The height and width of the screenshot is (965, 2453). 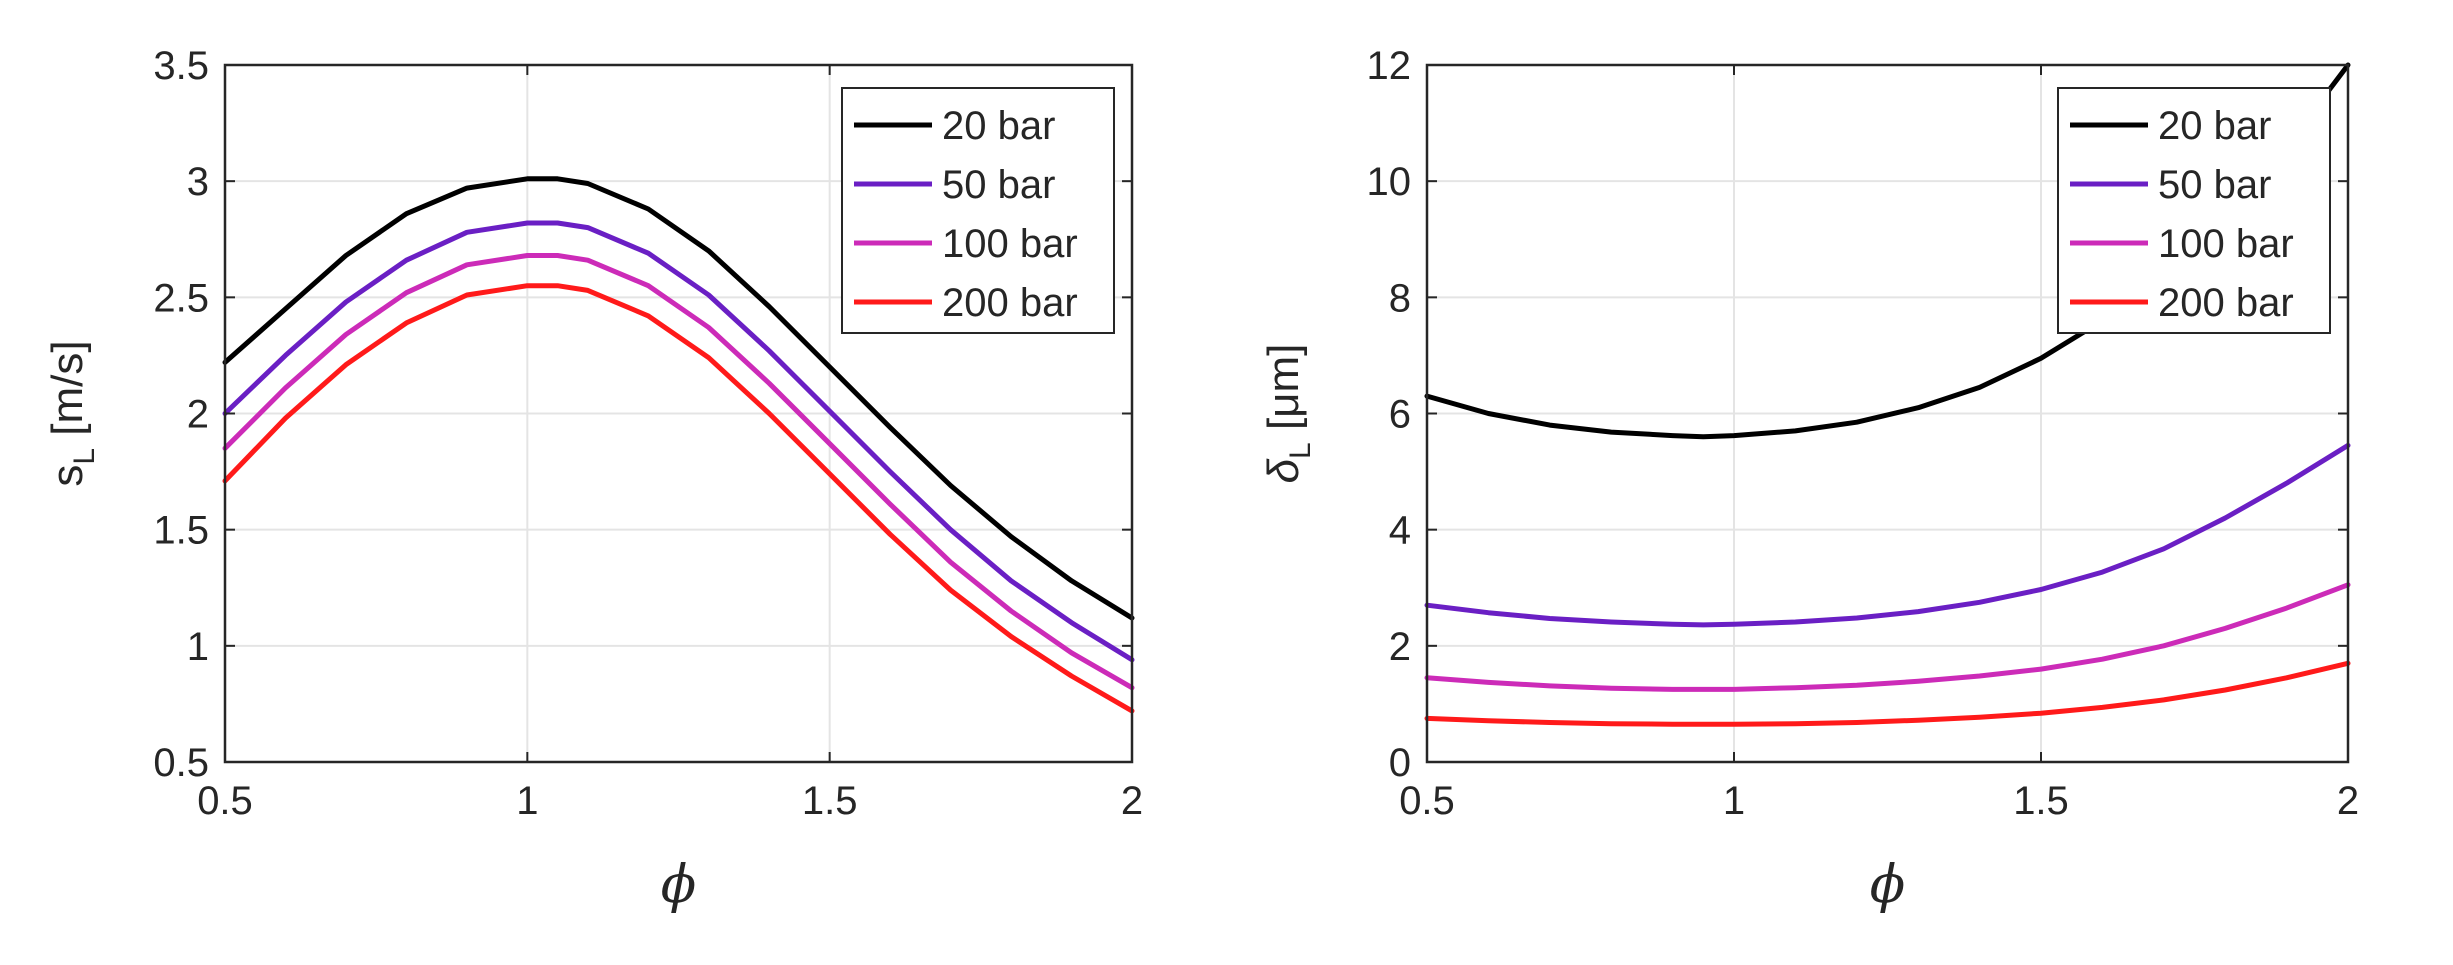 I want to click on y-tick-label: 4, so click(x=1400, y=531).